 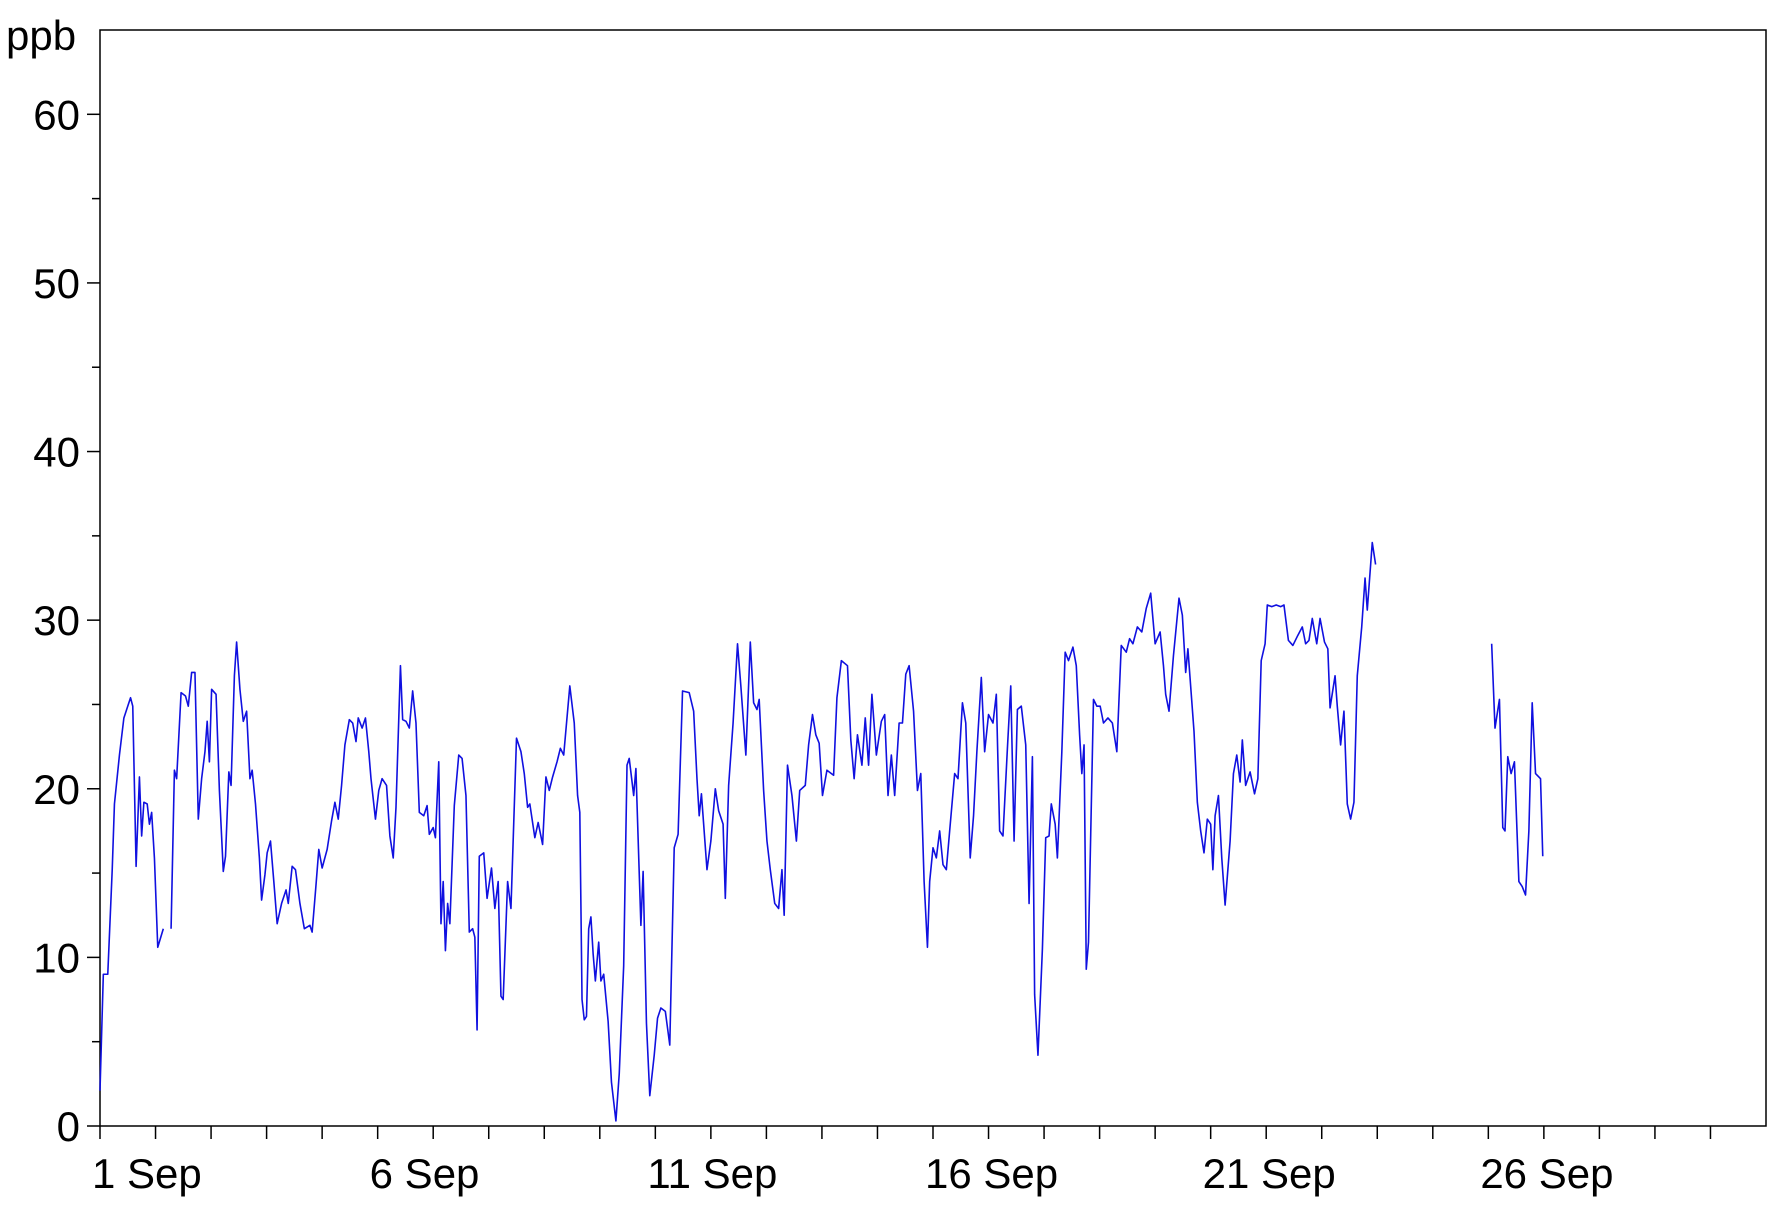 I want to click on x-tick-label: 6 Sep, so click(x=425, y=1173).